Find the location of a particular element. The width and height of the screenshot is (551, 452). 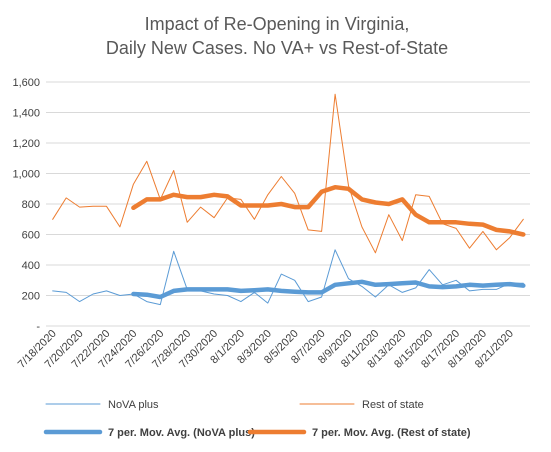

y-tick-label: 200 is located at coordinates (31, 297).